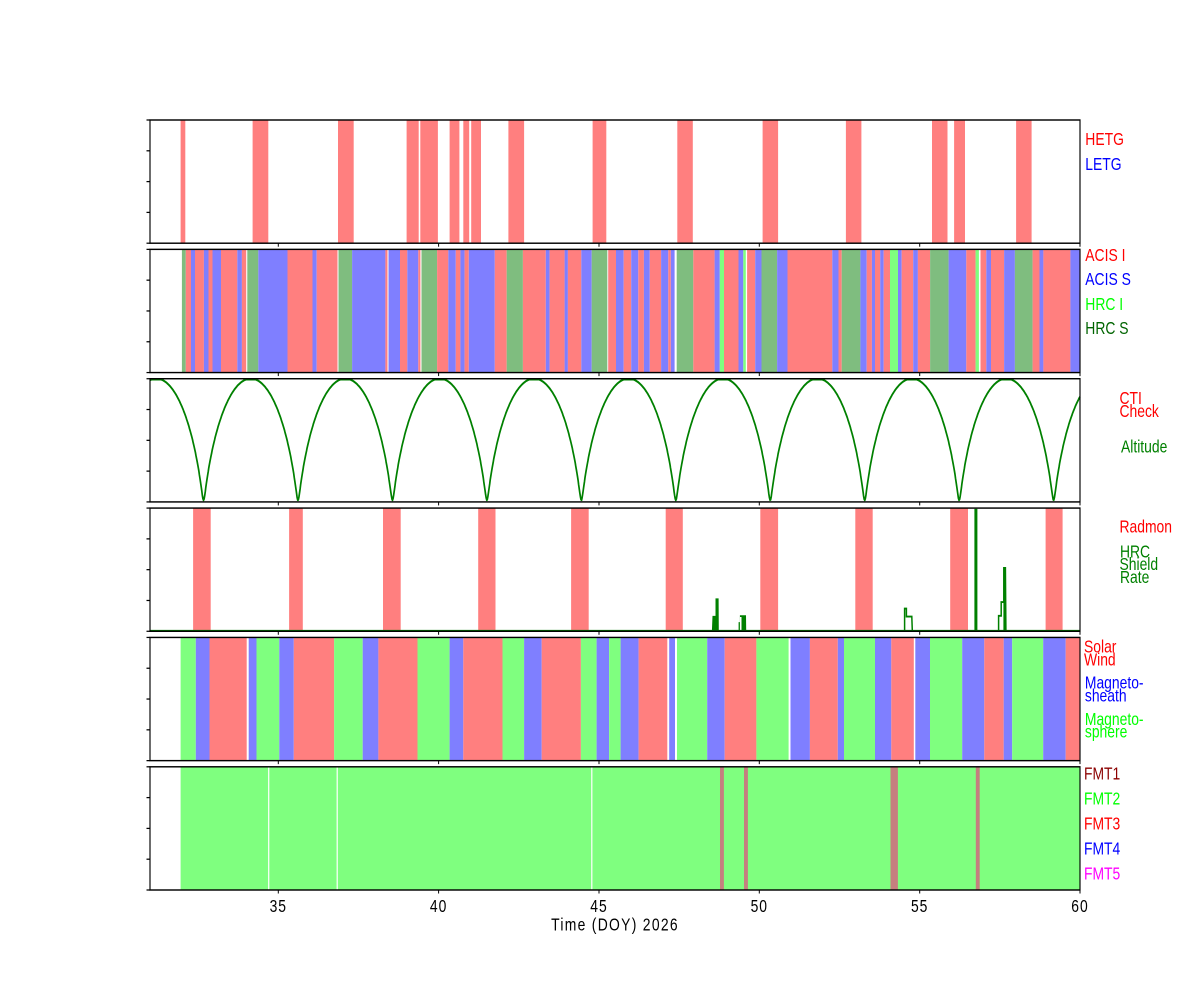 This screenshot has width=1200, height=1000. Describe the element at coordinates (1106, 732) in the screenshot. I see `svg-text: sphere` at that location.